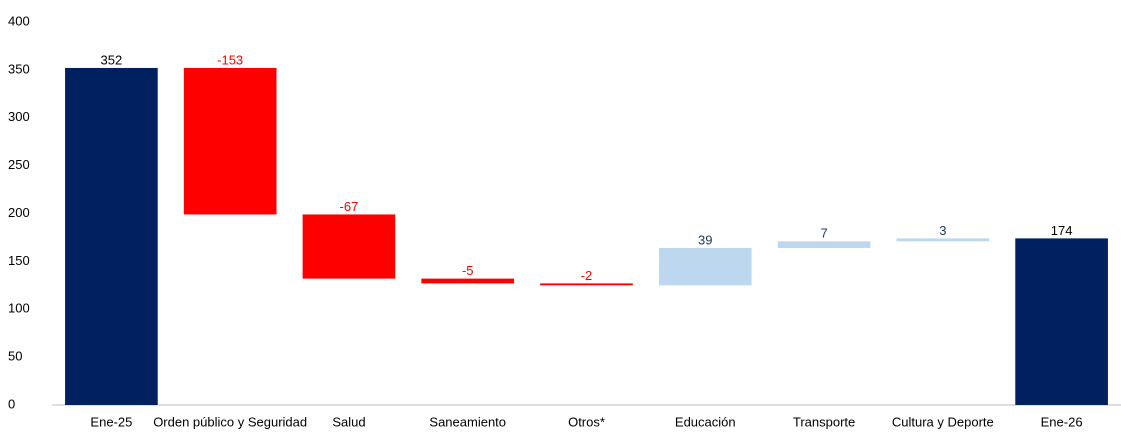 Image resolution: width=1121 pixels, height=437 pixels. What do you see at coordinates (943, 421) in the screenshot?
I see `x-tick-label: Cultura y Deporte` at bounding box center [943, 421].